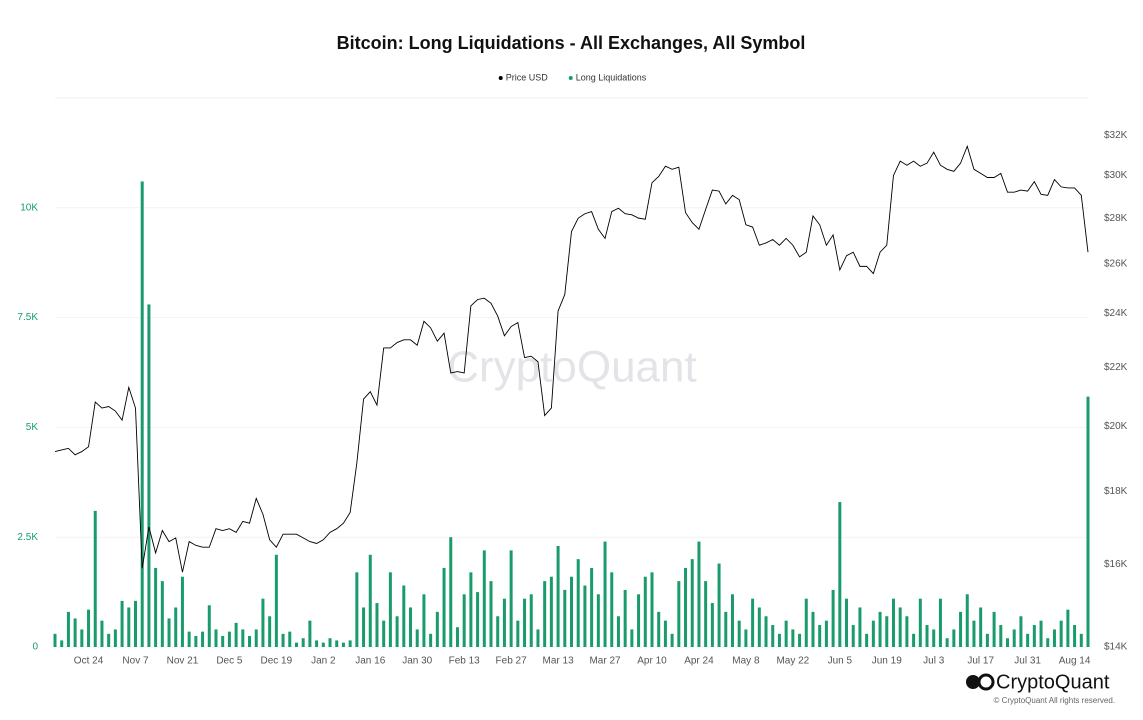 This screenshot has width=1143, height=720. Describe the element at coordinates (35, 647) in the screenshot. I see `y-tick-label: 0` at that location.